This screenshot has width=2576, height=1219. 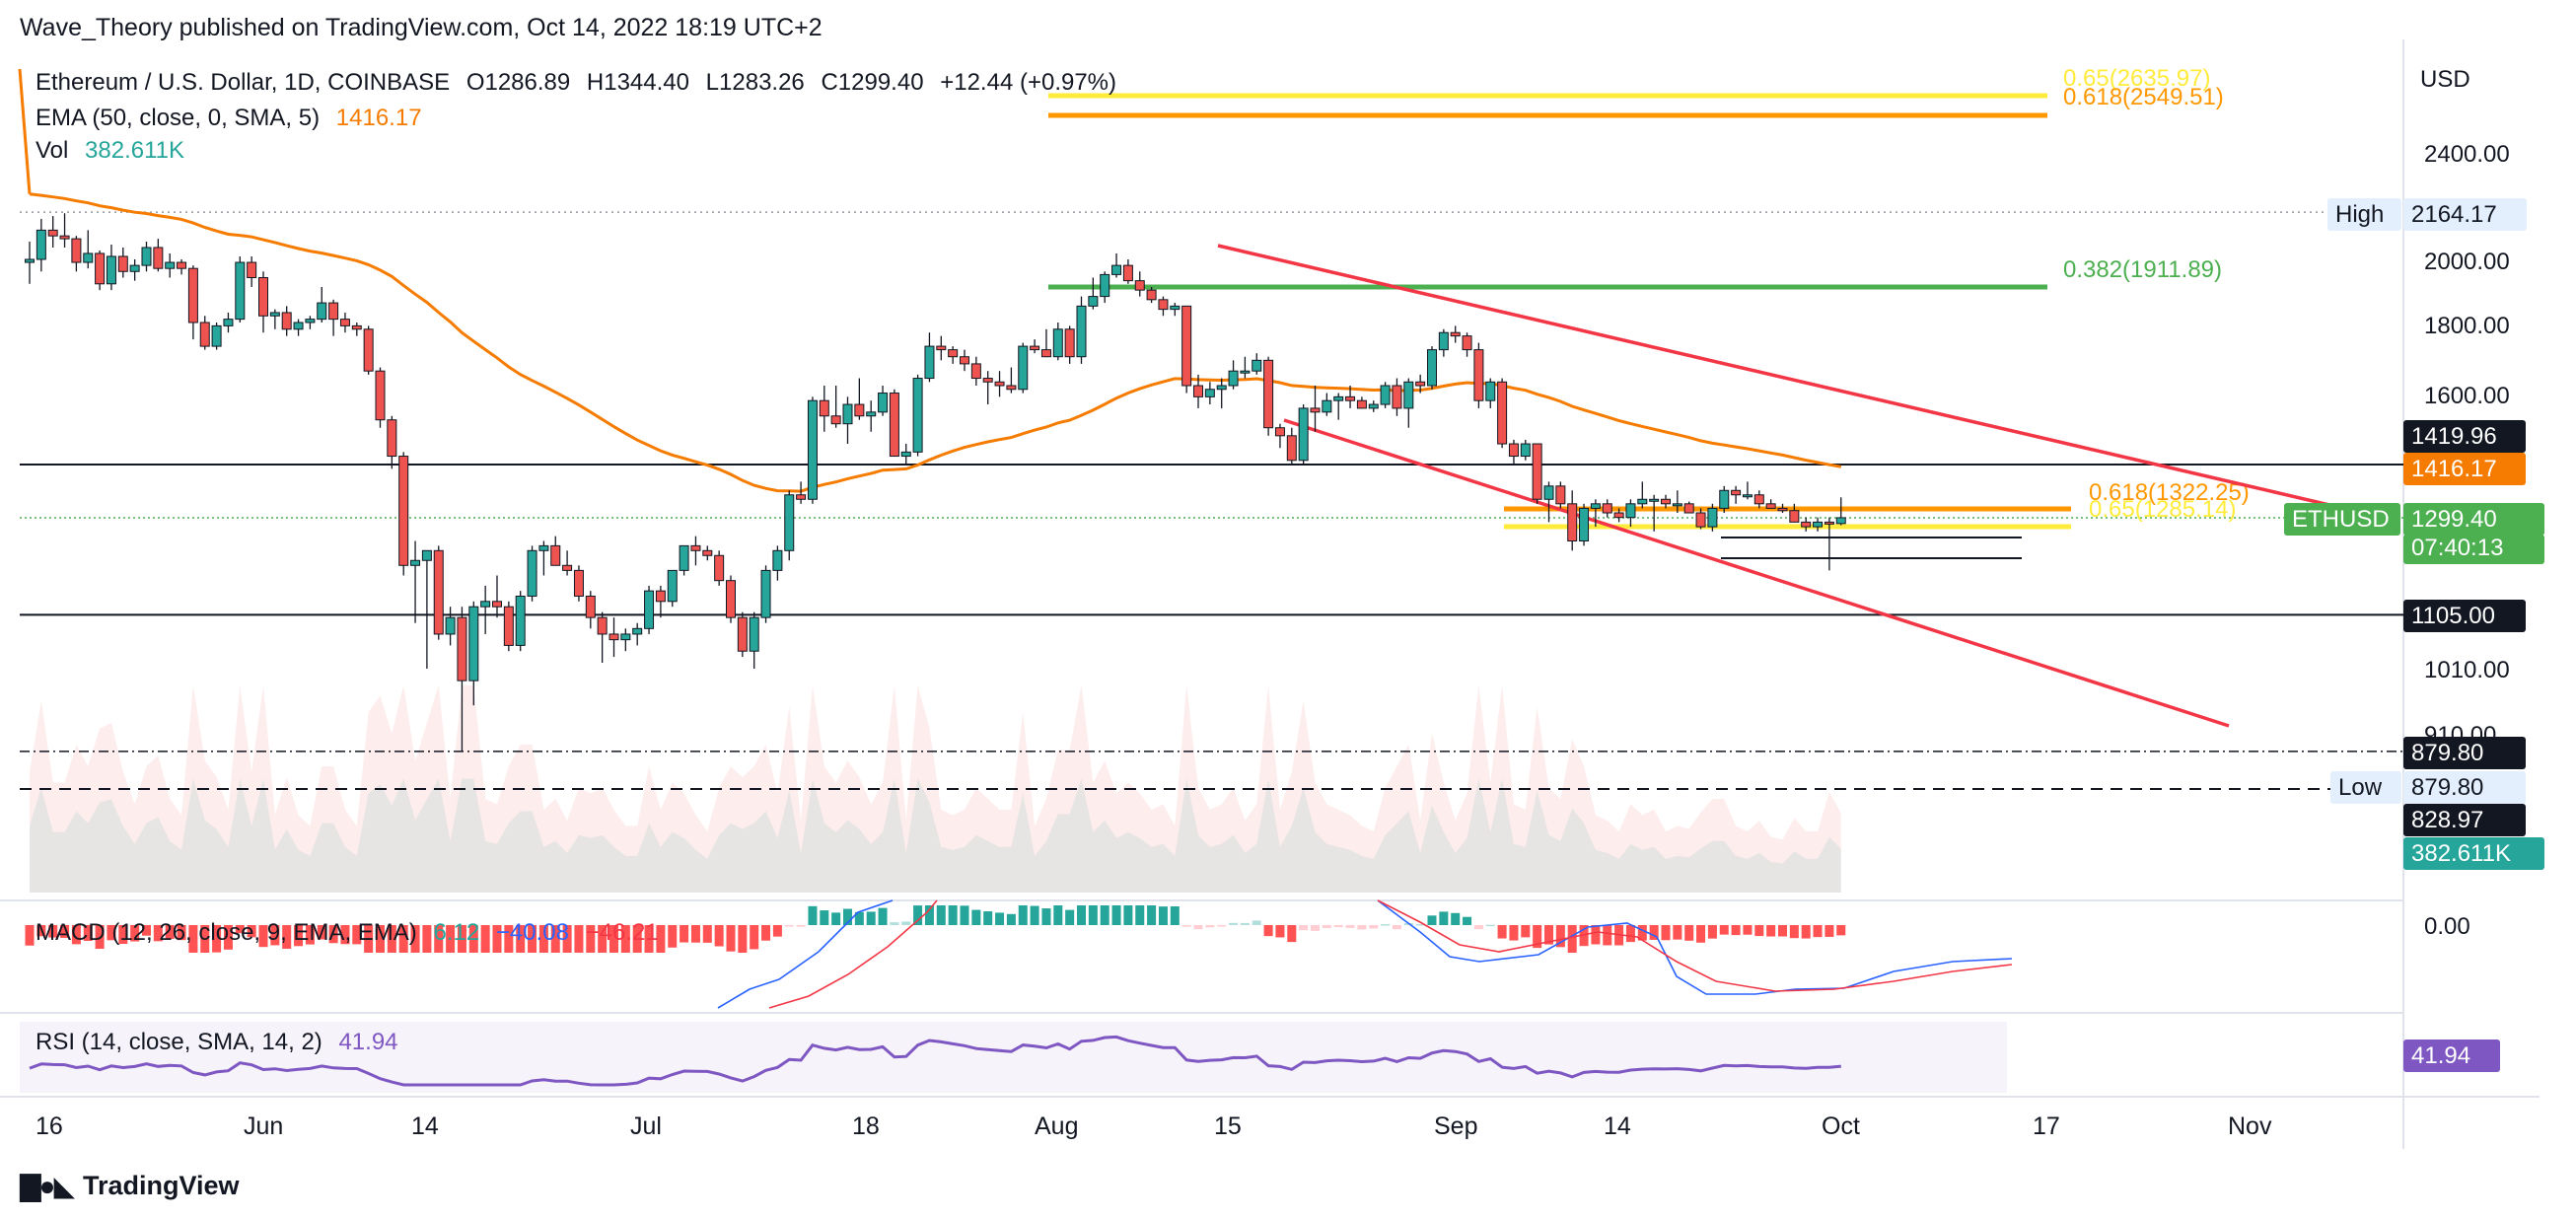 What do you see at coordinates (130, 1186) in the screenshot?
I see `footer-brand: ▇●◣ TradingView` at bounding box center [130, 1186].